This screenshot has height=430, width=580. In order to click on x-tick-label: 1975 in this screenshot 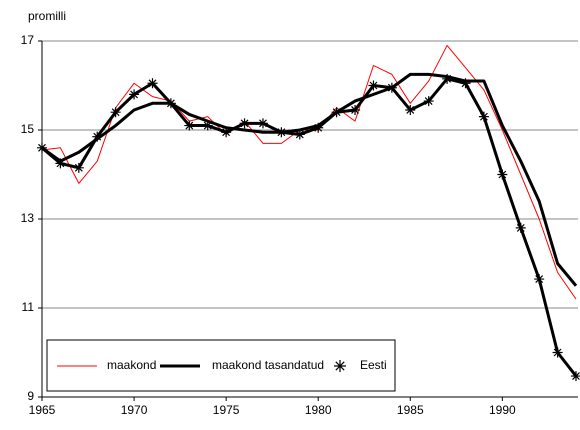, I will do `click(226, 410)`.